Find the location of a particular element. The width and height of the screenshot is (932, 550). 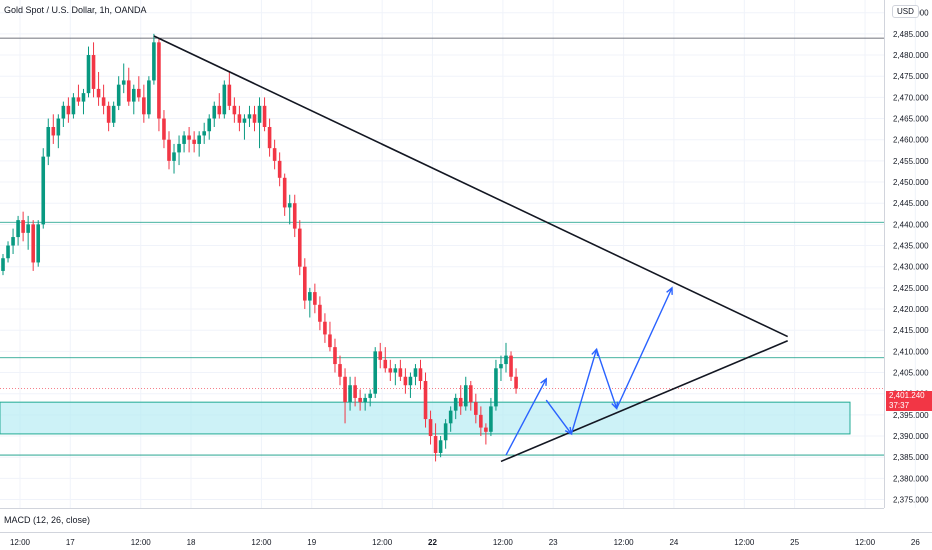

y-tick-label: 2,405.000 is located at coordinates (911, 373).